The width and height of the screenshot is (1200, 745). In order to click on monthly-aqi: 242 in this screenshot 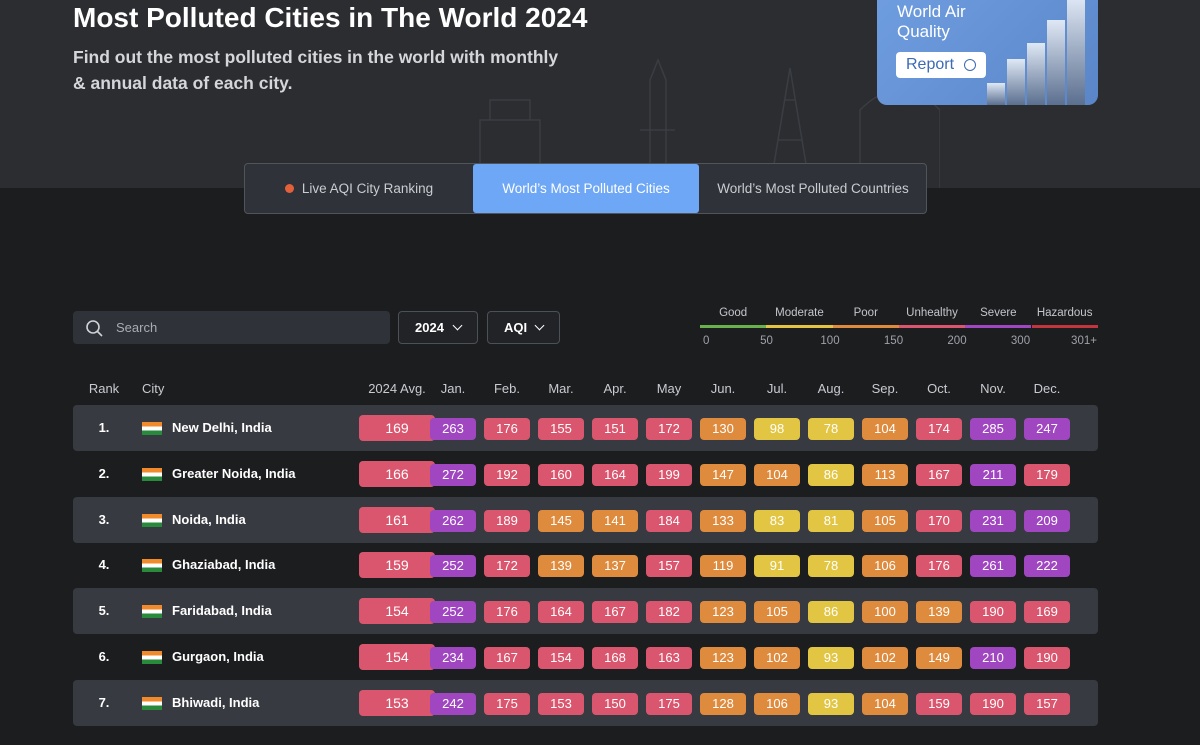, I will do `click(453, 703)`.